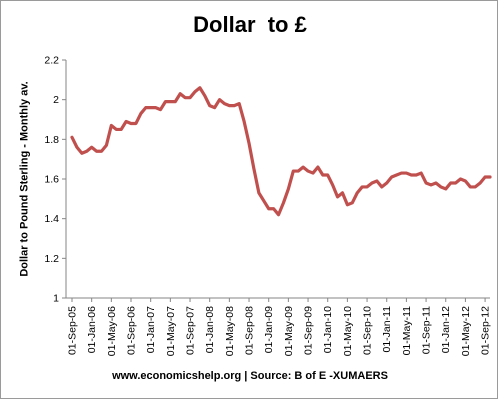 The height and width of the screenshot is (401, 500). I want to click on y-tick-label: 1.4, so click(51, 219).